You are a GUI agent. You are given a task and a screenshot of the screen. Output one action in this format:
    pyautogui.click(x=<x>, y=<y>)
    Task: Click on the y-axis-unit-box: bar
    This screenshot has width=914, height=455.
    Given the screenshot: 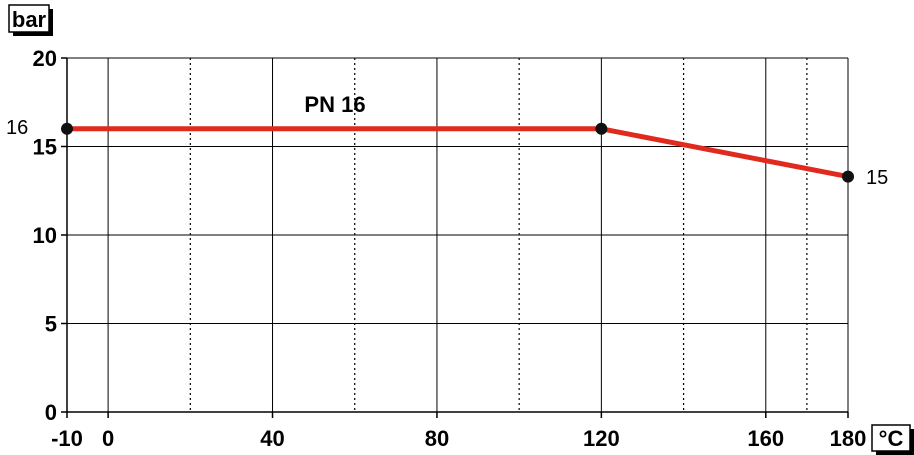 What is the action you would take?
    pyautogui.click(x=30, y=20)
    